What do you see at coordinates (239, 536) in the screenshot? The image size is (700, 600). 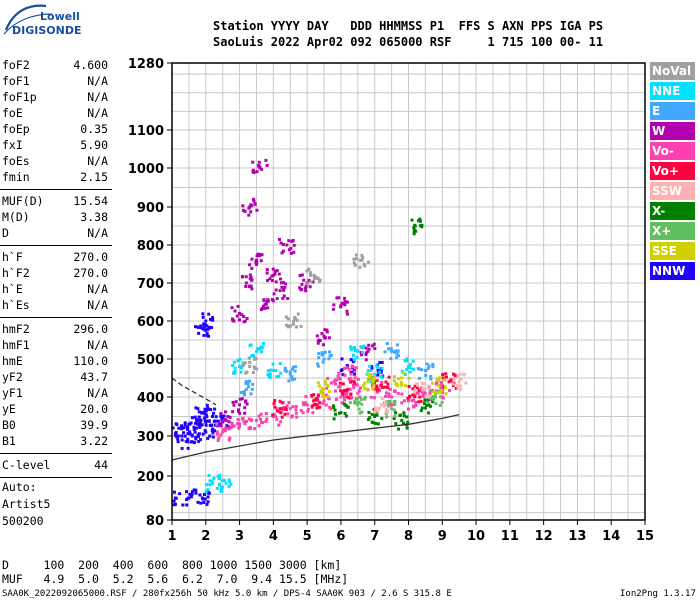 I see `x-tick-label: 3` at bounding box center [239, 536].